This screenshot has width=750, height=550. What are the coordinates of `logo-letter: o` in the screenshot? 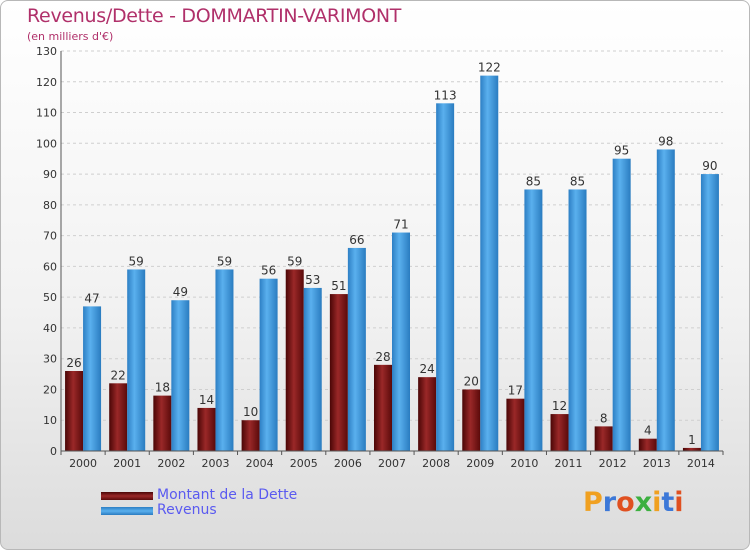 It's located at (625, 502).